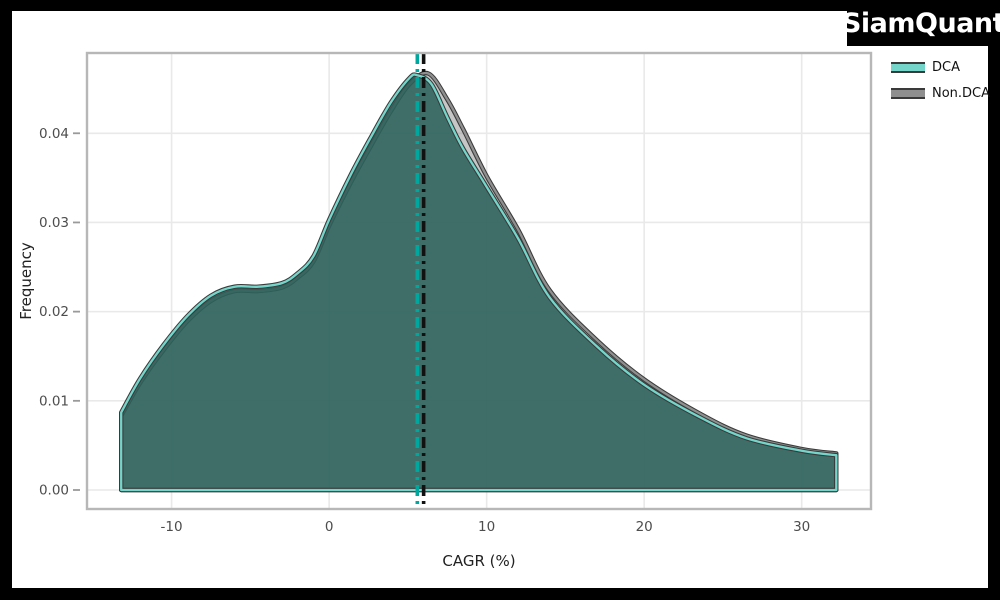 The height and width of the screenshot is (600, 1000). What do you see at coordinates (54, 223) in the screenshot?
I see `y-tick-label: 0.03` at bounding box center [54, 223].